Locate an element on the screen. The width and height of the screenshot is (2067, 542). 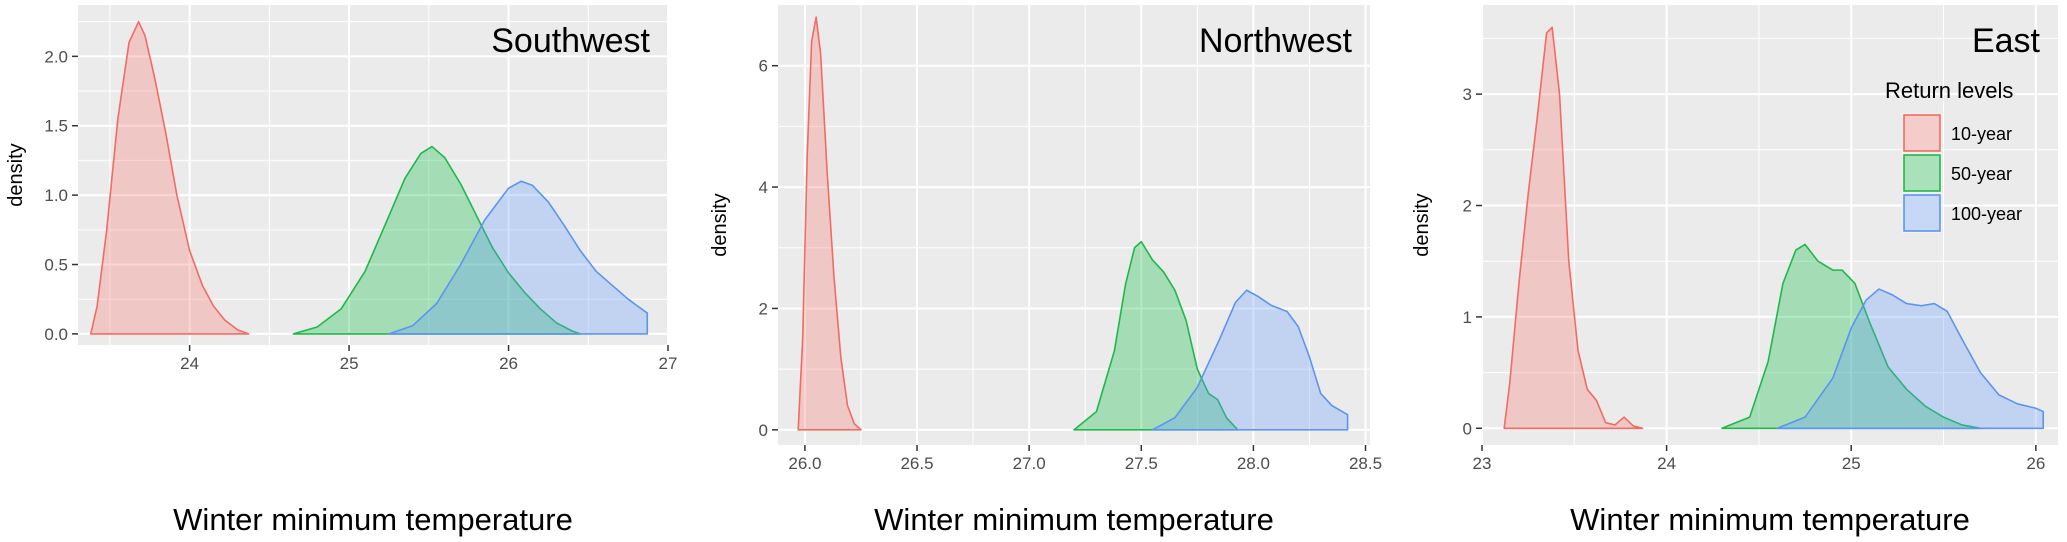
panel-southwest-density-10-year is located at coordinates (169, 177).